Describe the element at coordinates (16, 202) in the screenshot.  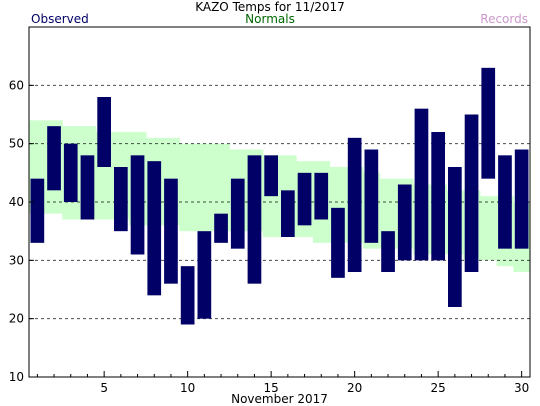
I see `y-tick-label-40: 40` at that location.